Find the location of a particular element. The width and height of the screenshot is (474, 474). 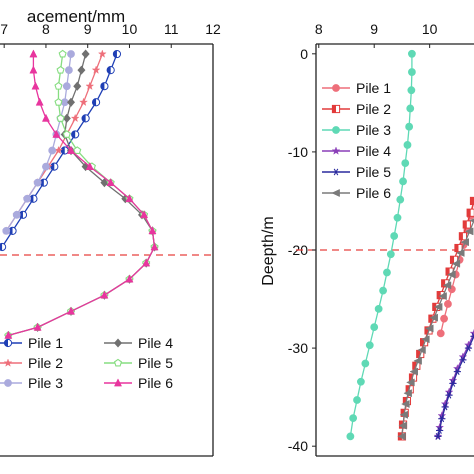

l-x-tick-label: 7 is located at coordinates (4, 29).